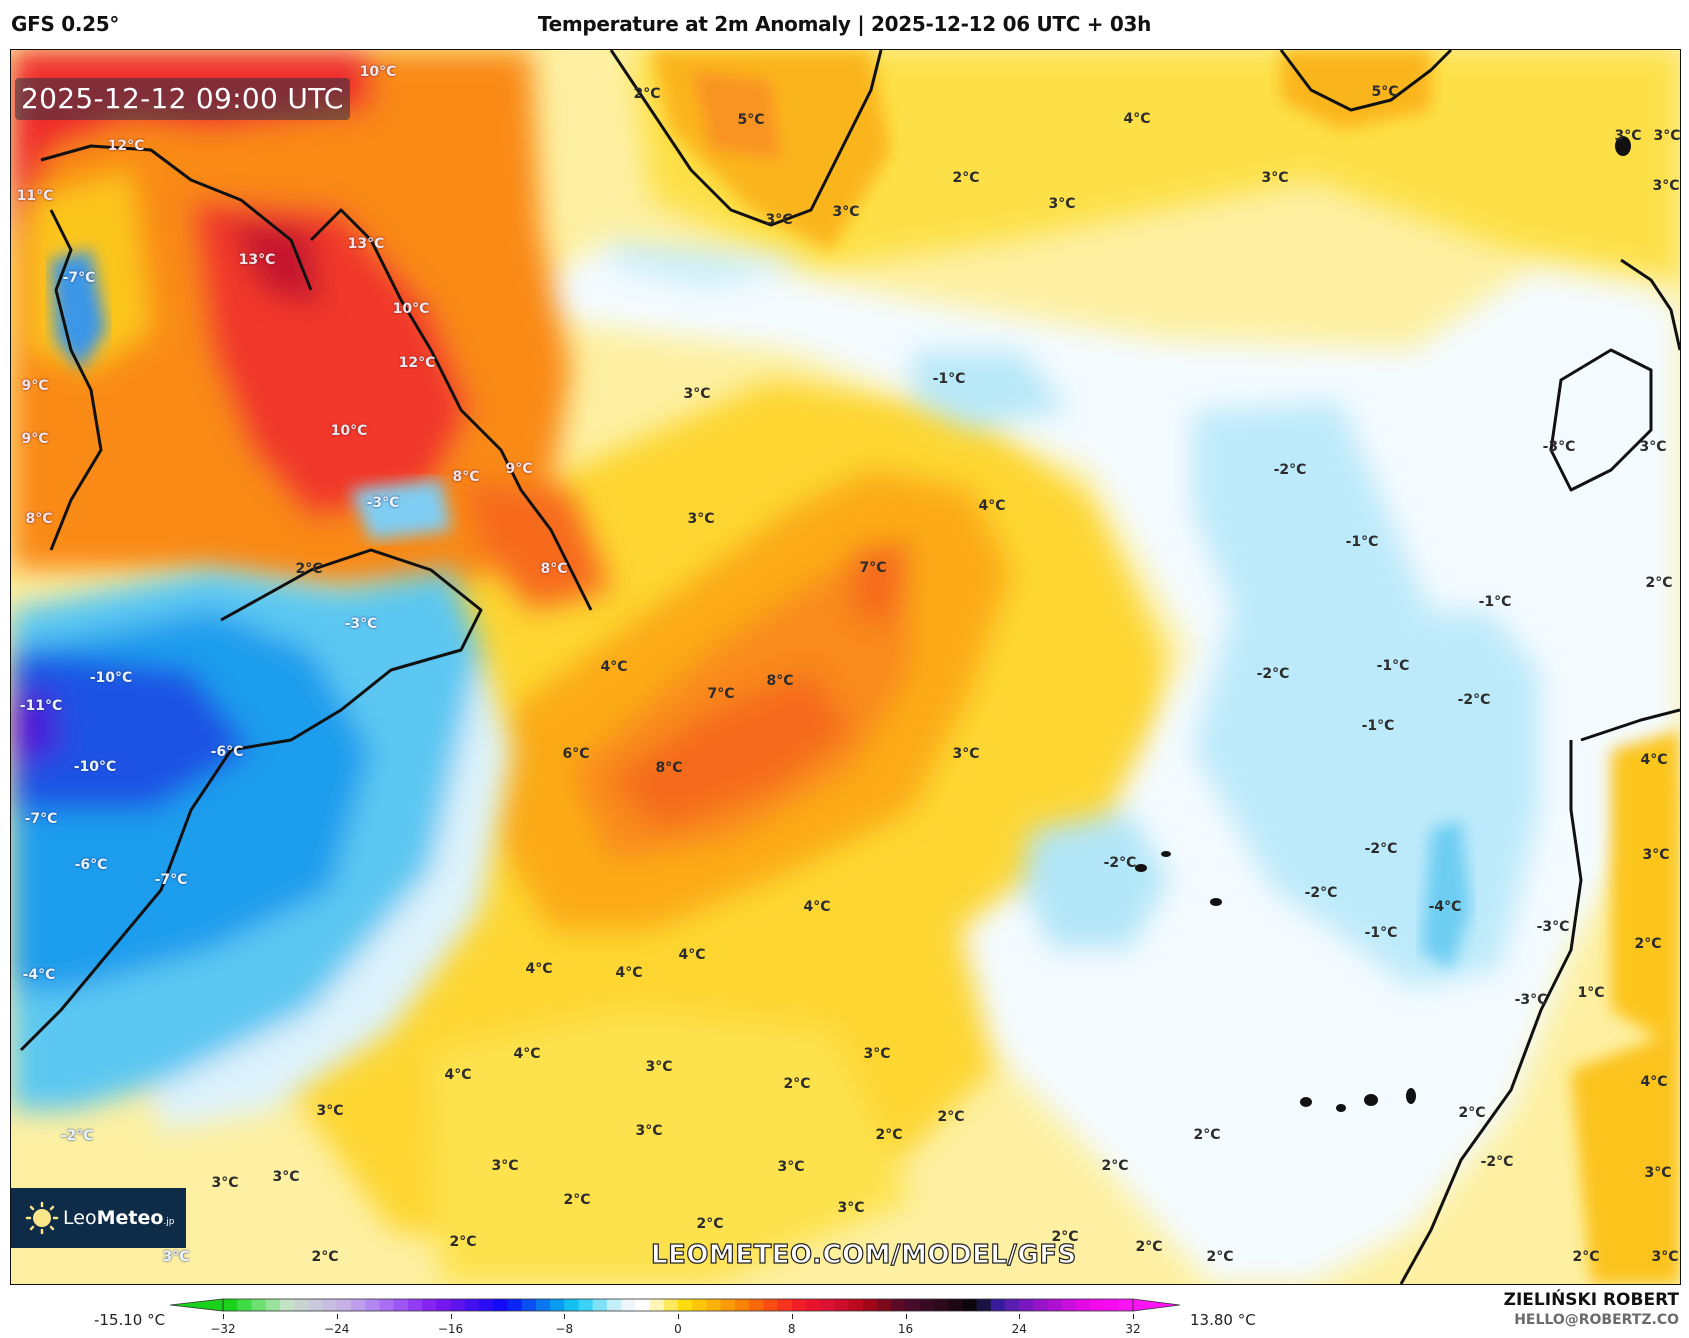 This screenshot has width=1689, height=1338. What do you see at coordinates (65, 24) in the screenshot?
I see `model-label: GFS 0.25°` at bounding box center [65, 24].